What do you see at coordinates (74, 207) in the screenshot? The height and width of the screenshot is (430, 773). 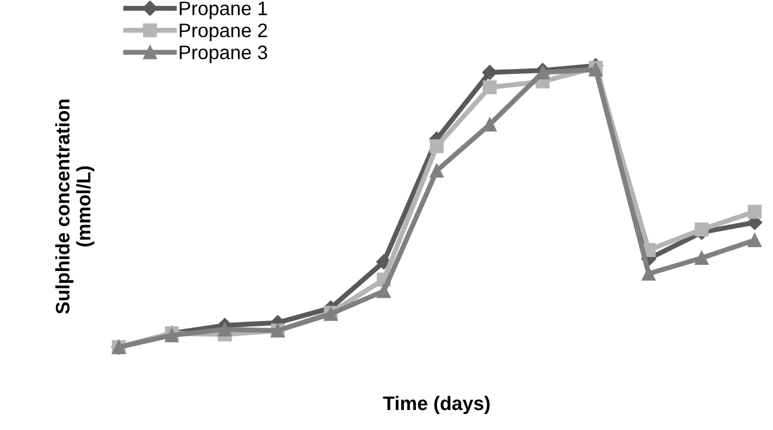 I see `y-axis-title: Sulphide concentration (mmol/L)` at bounding box center [74, 207].